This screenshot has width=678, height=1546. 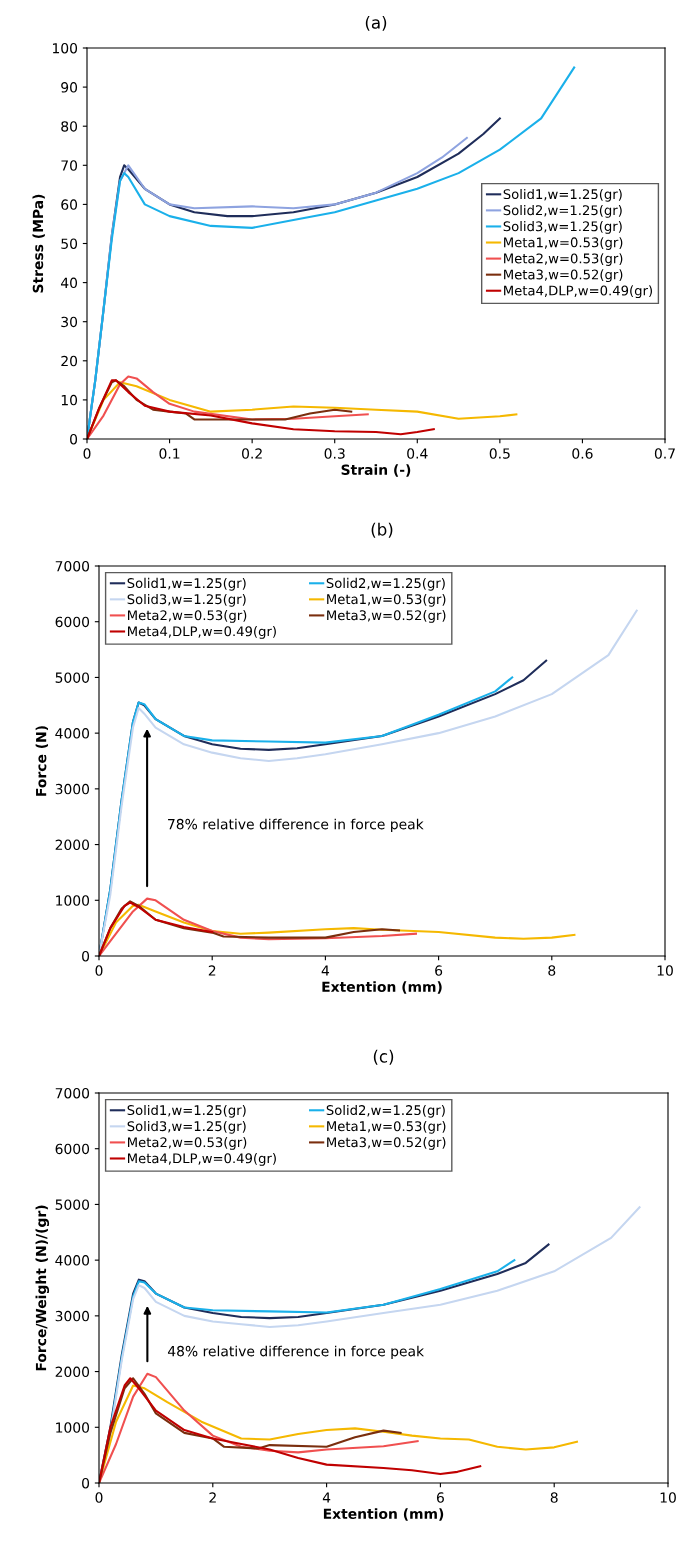 I want to click on x-tick-label: 0.1, so click(x=169, y=453).